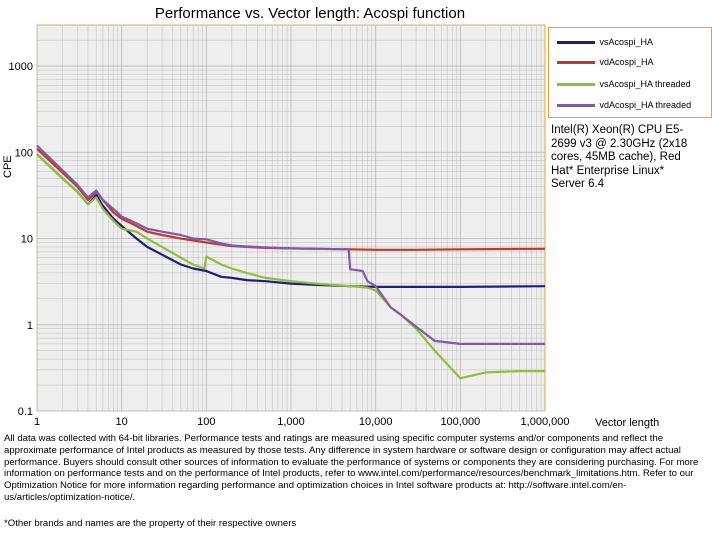 The image size is (712, 546). Describe the element at coordinates (25, 412) in the screenshot. I see `y-tick-label: 0.1` at that location.